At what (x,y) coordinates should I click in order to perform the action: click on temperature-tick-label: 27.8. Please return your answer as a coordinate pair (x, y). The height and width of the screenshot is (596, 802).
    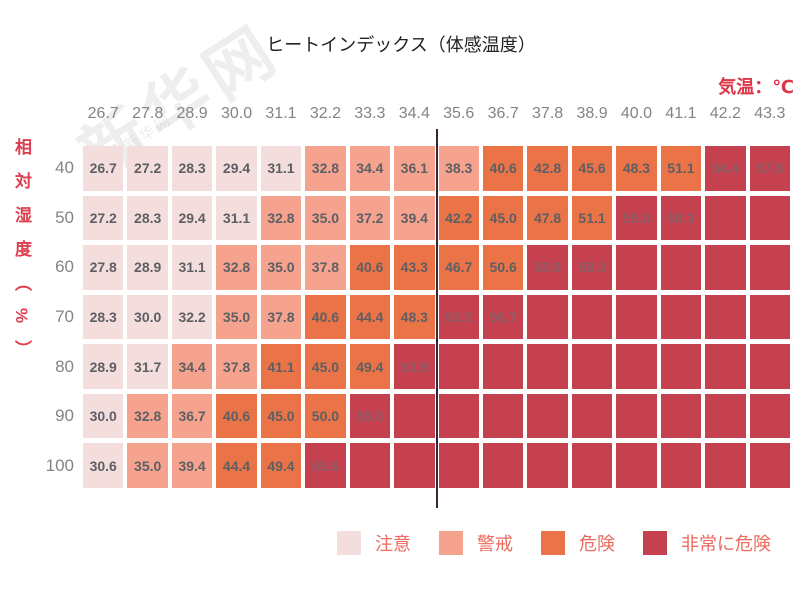
    Looking at the image, I should click on (148, 113).